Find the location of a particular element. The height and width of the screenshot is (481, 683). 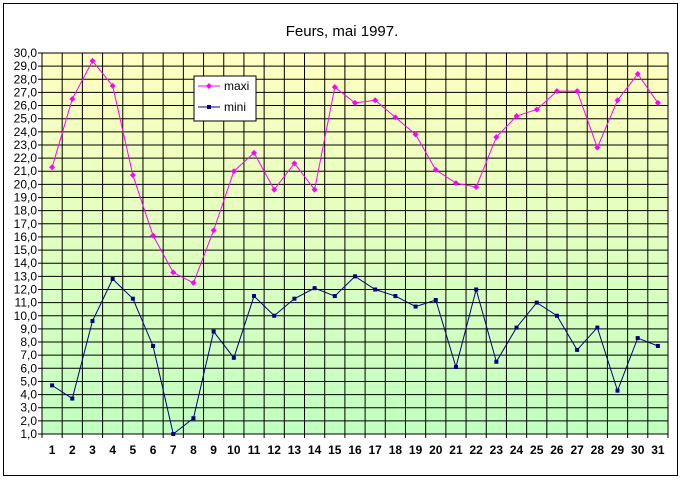

x-tick-label: 7 is located at coordinates (173, 450).